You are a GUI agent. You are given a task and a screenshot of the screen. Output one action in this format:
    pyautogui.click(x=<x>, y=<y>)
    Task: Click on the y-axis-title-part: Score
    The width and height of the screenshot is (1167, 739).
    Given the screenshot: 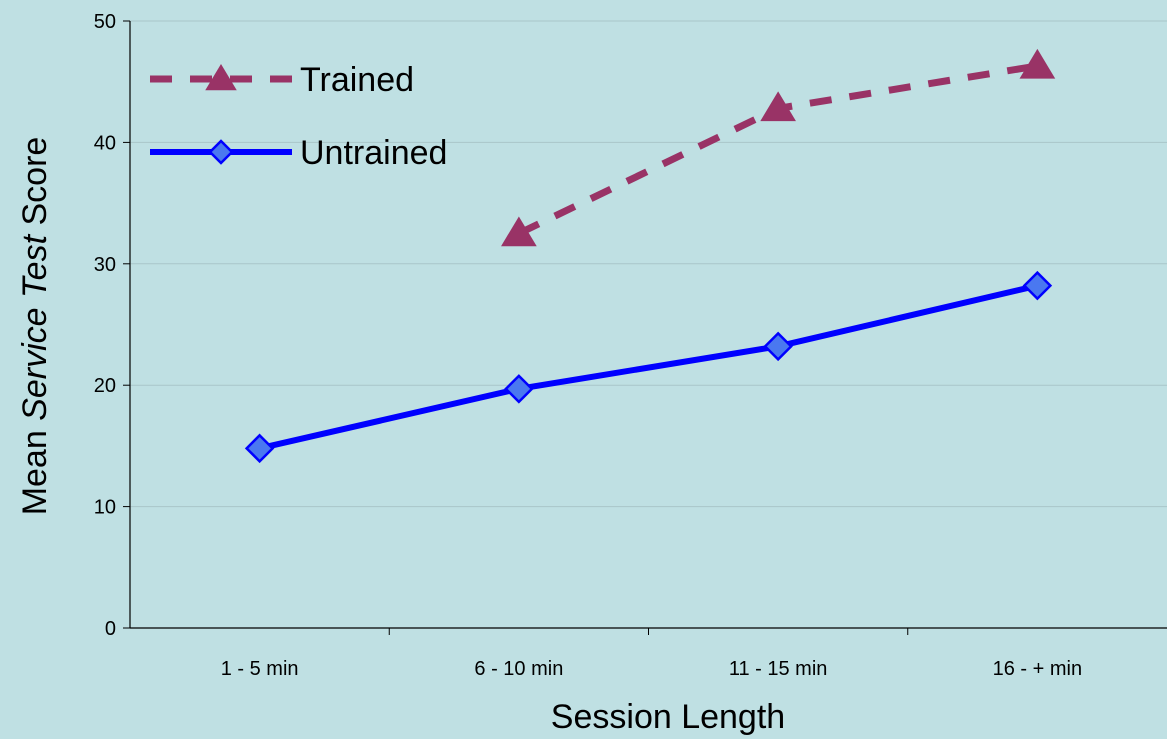 What is the action you would take?
    pyautogui.click(x=35, y=186)
    